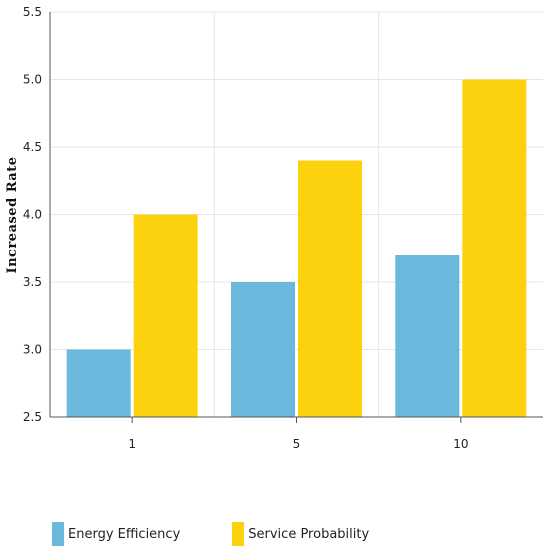 The image size is (547, 550). Describe the element at coordinates (58, 534) in the screenshot. I see `legend-swatch-energy-efficiency` at that location.